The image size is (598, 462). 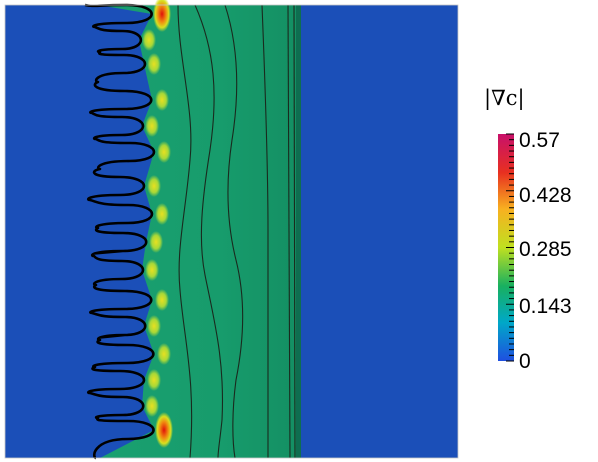 I want to click on colorbar-title: |∇c|, so click(x=504, y=98).